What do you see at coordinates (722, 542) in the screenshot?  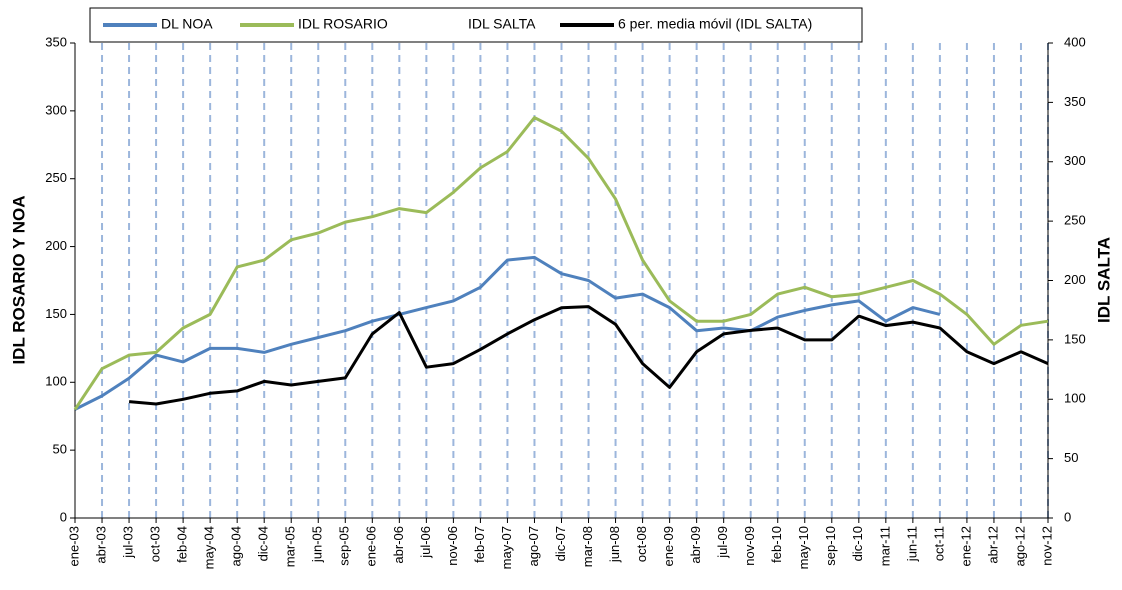 I see `x-tick-label: jul-09` at bounding box center [722, 542].